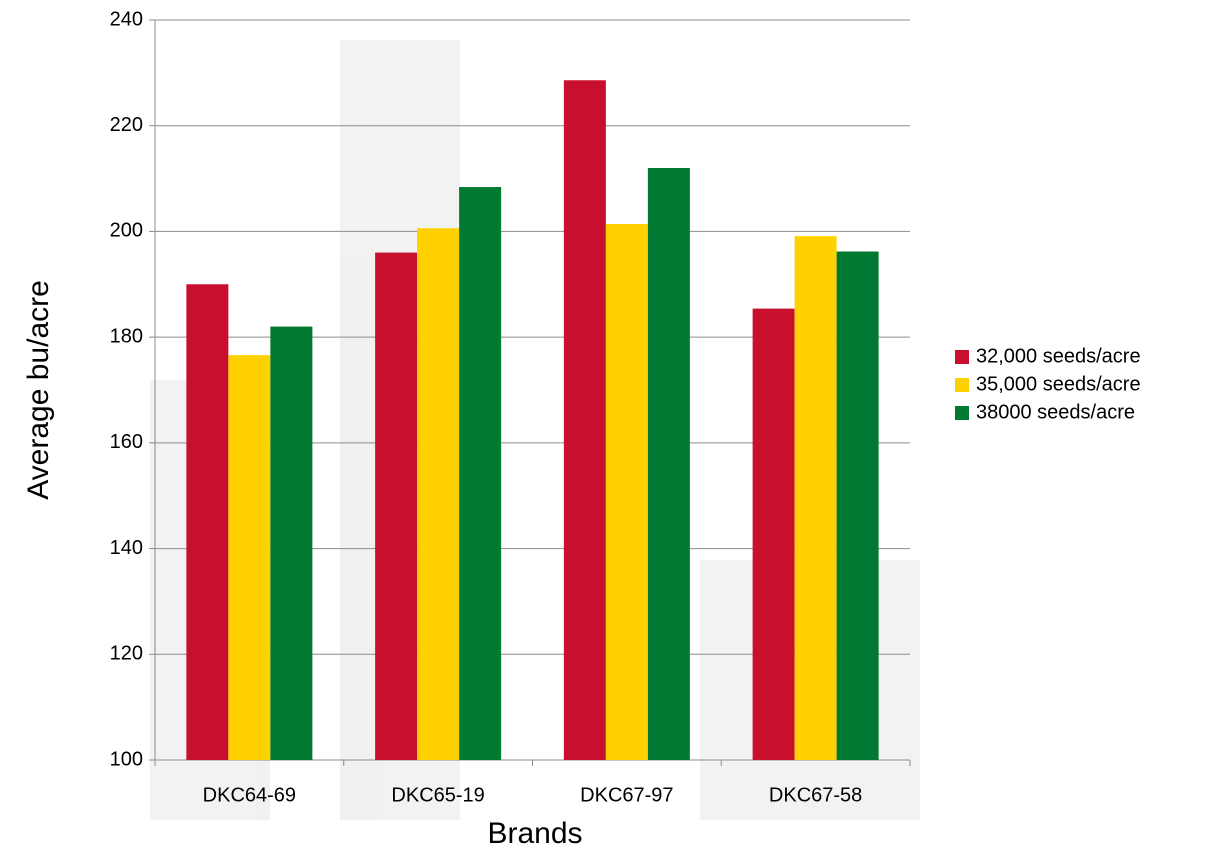 The image size is (1221, 857). I want to click on legend-label: 32,000 seeds/acre, so click(1058, 356).